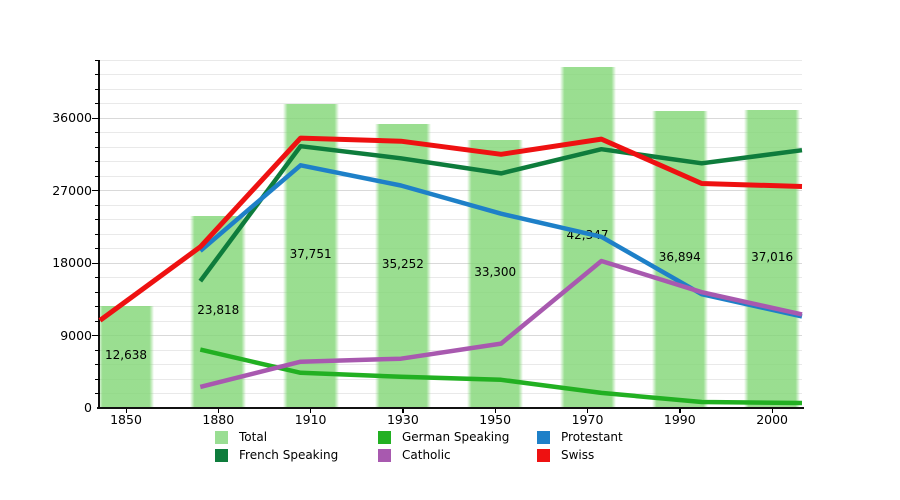 Image resolution: width=900 pixels, height=500 pixels. What do you see at coordinates (592, 437) in the screenshot?
I see `legend-label: Protestant` at bounding box center [592, 437].